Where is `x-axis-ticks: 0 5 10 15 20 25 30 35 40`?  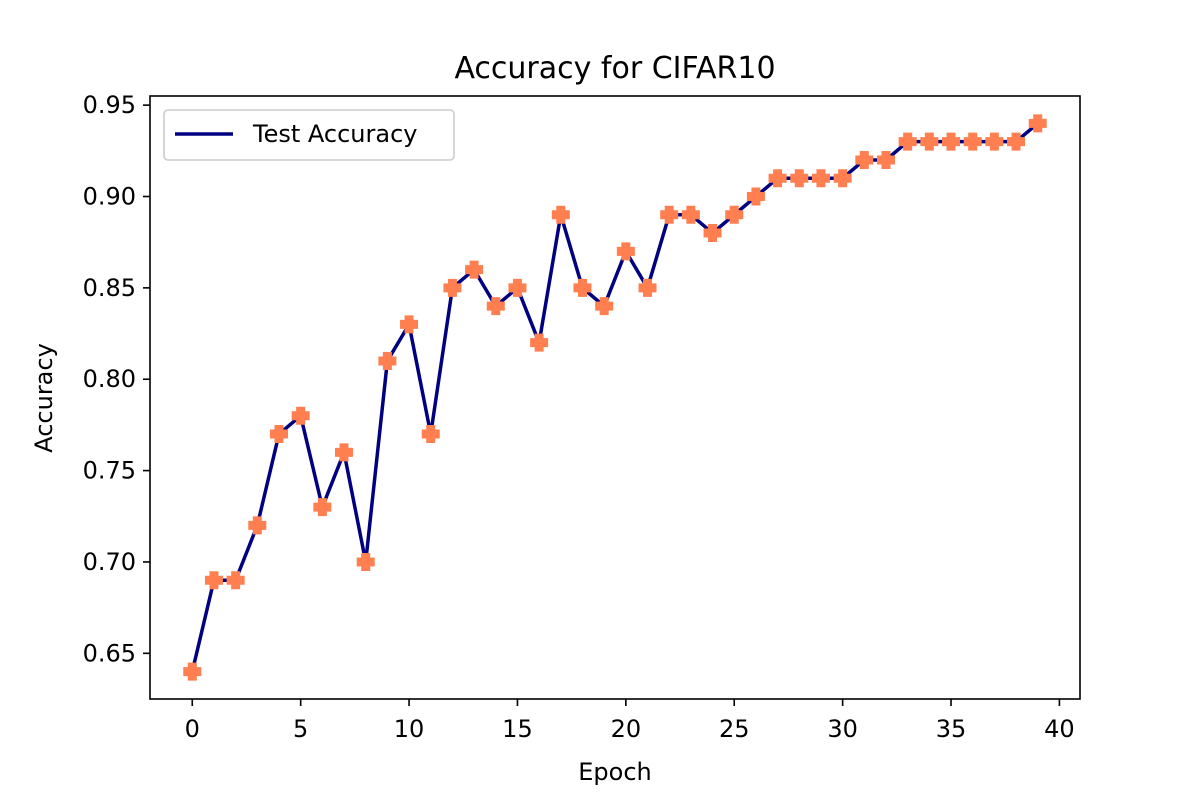
x-axis-ticks: 0 5 10 15 20 25 30 35 40 is located at coordinates (630, 721).